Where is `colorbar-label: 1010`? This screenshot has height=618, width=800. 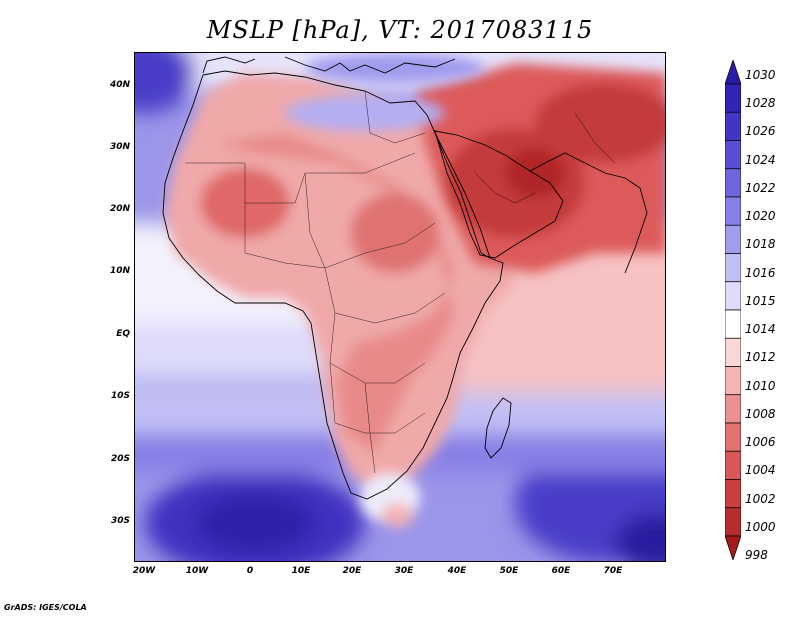 colorbar-label: 1010 is located at coordinates (760, 385).